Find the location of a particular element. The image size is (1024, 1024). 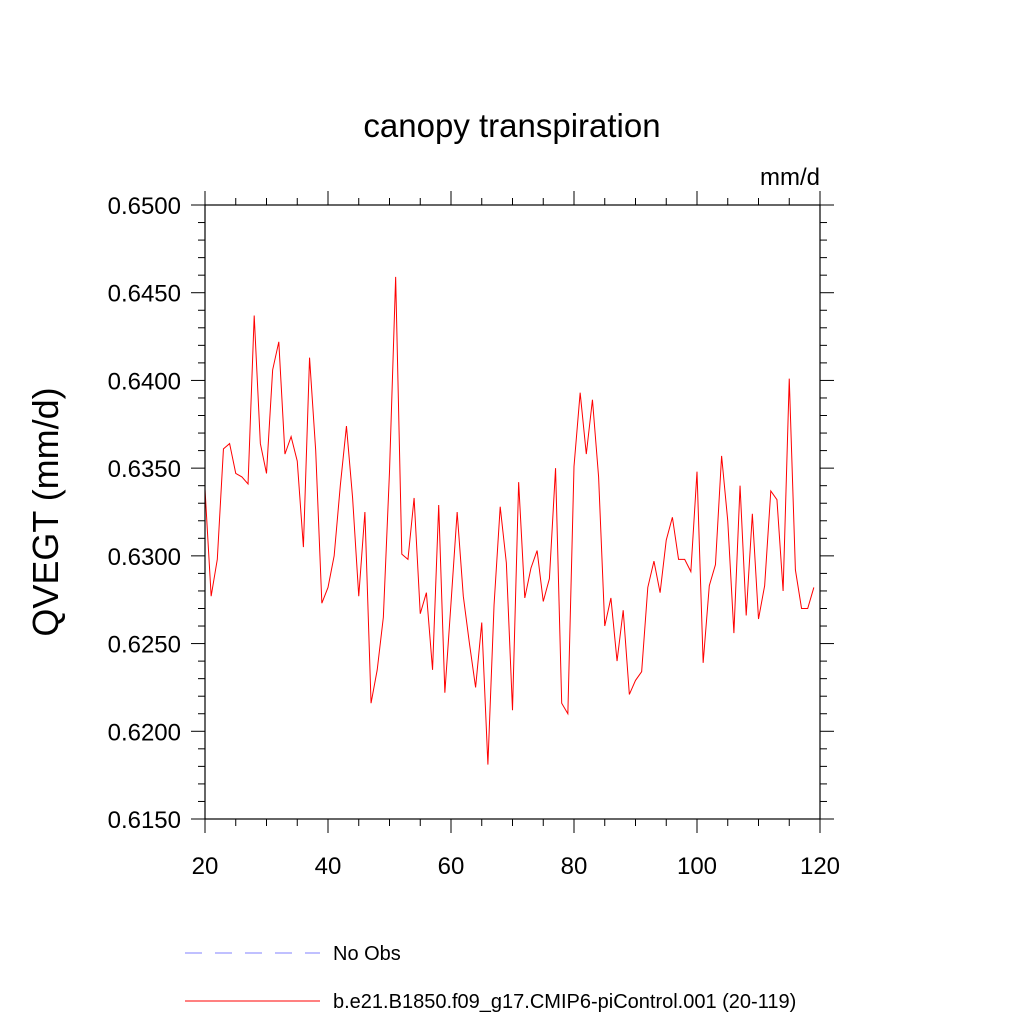

y-axis-label: QVEGT (mm/d) is located at coordinates (45, 511).